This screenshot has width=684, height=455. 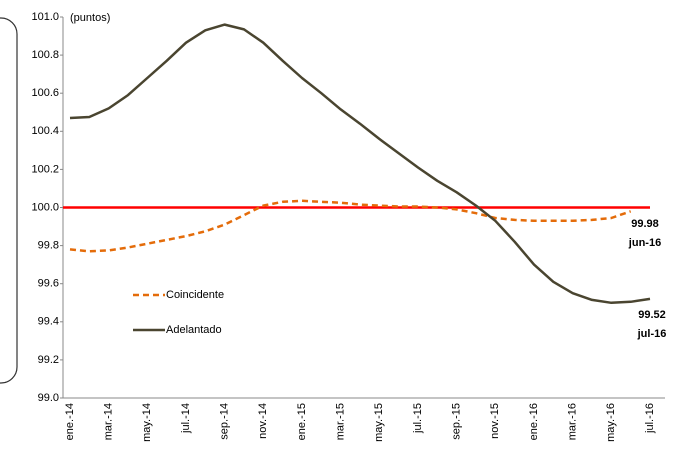 What do you see at coordinates (48, 322) in the screenshot?
I see `y-tick-label: 99.4` at bounding box center [48, 322].